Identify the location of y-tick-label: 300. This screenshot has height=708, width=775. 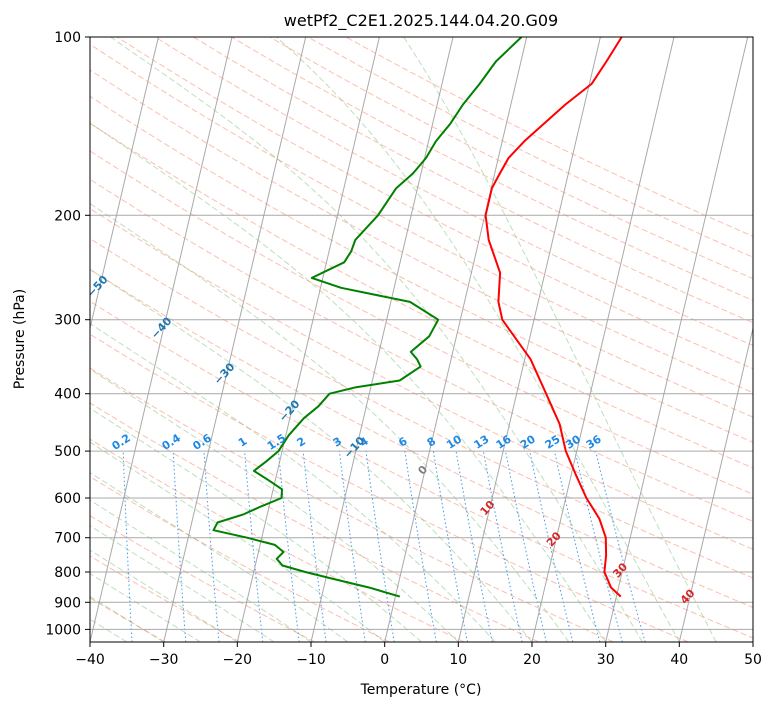
(67, 321).